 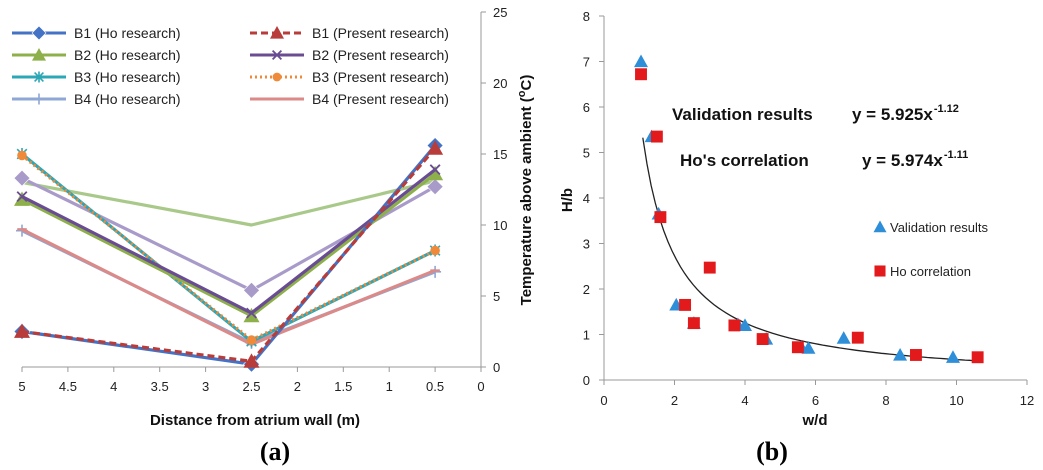 I want to click on chart-b-x-tick-label: 12, so click(x=1027, y=400).